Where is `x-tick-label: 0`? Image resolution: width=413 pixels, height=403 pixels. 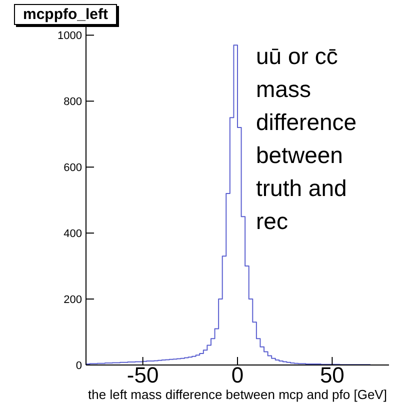
x-tick-label: 0 is located at coordinates (237, 375).